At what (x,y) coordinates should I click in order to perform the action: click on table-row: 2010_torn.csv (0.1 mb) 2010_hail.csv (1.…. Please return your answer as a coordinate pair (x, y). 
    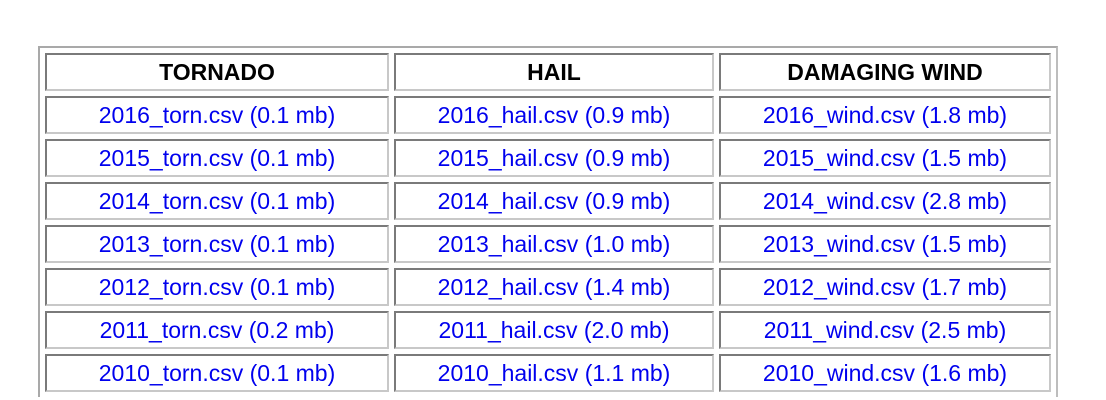
    Looking at the image, I should click on (548, 373).